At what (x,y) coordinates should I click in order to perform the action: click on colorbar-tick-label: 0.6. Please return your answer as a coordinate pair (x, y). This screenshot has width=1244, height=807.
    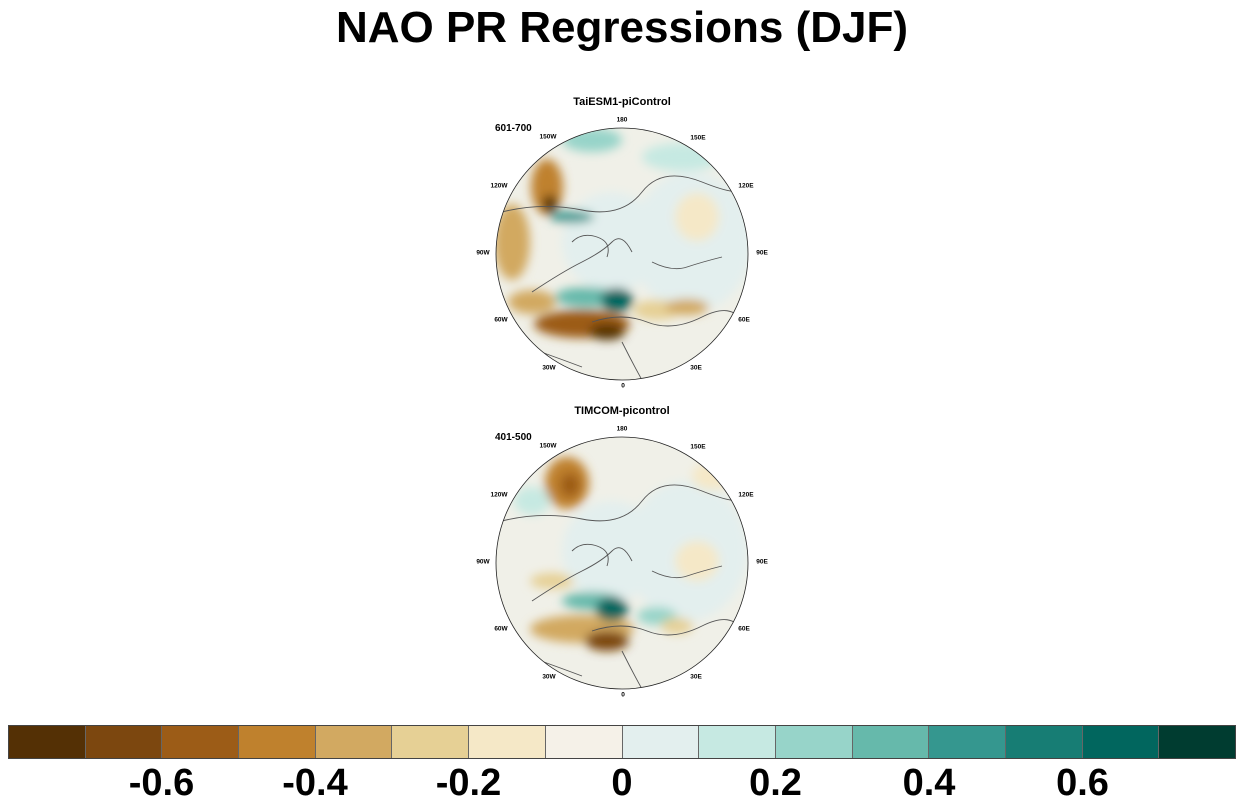
    Looking at the image, I should click on (1082, 783).